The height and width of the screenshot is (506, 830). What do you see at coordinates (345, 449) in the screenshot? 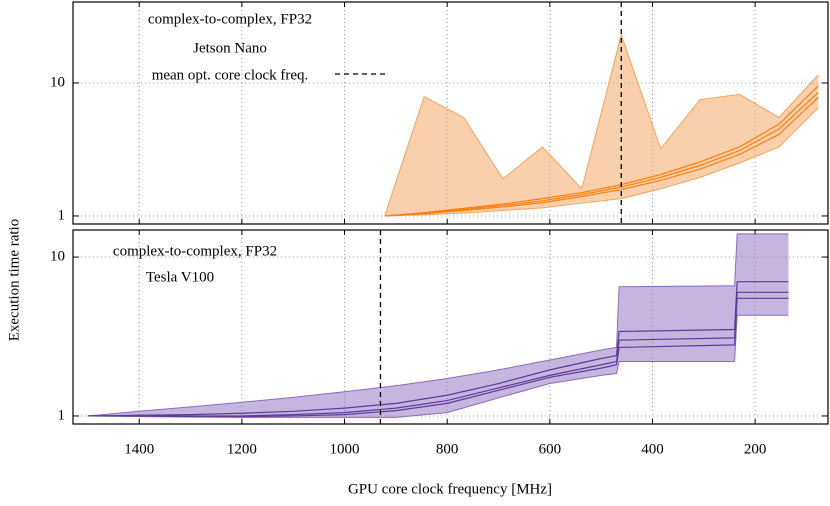
I see `x-tick-label: 1000` at bounding box center [345, 449].